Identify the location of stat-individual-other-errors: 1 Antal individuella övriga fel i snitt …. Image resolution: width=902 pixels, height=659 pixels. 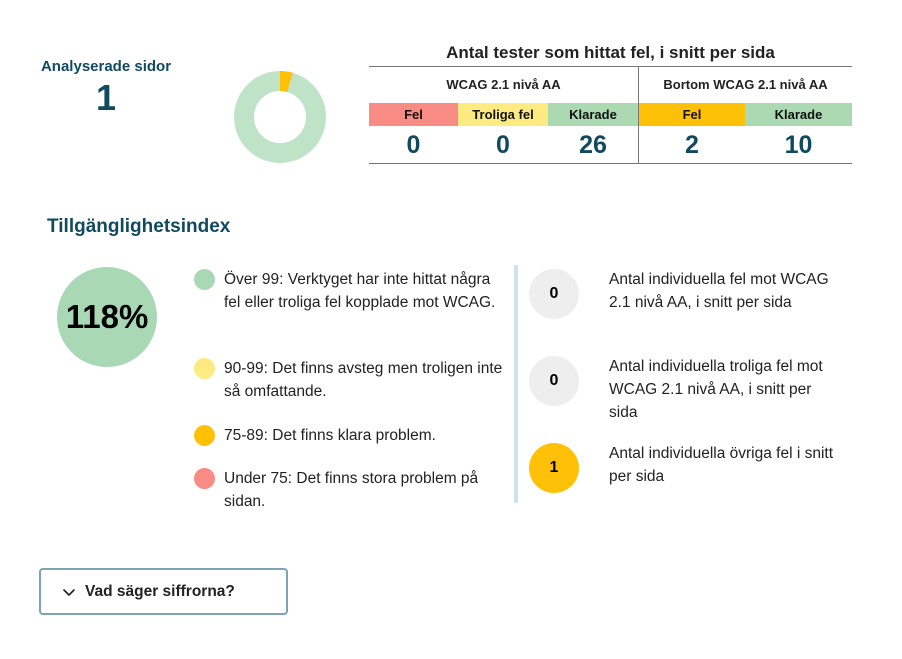
(681, 477).